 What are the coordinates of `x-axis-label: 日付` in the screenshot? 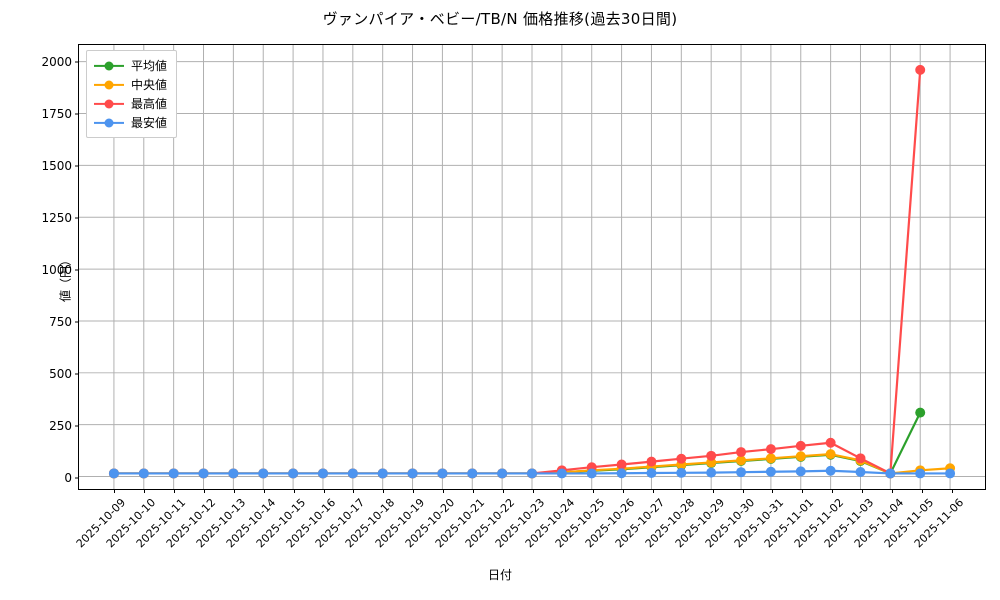 It's located at (499, 575).